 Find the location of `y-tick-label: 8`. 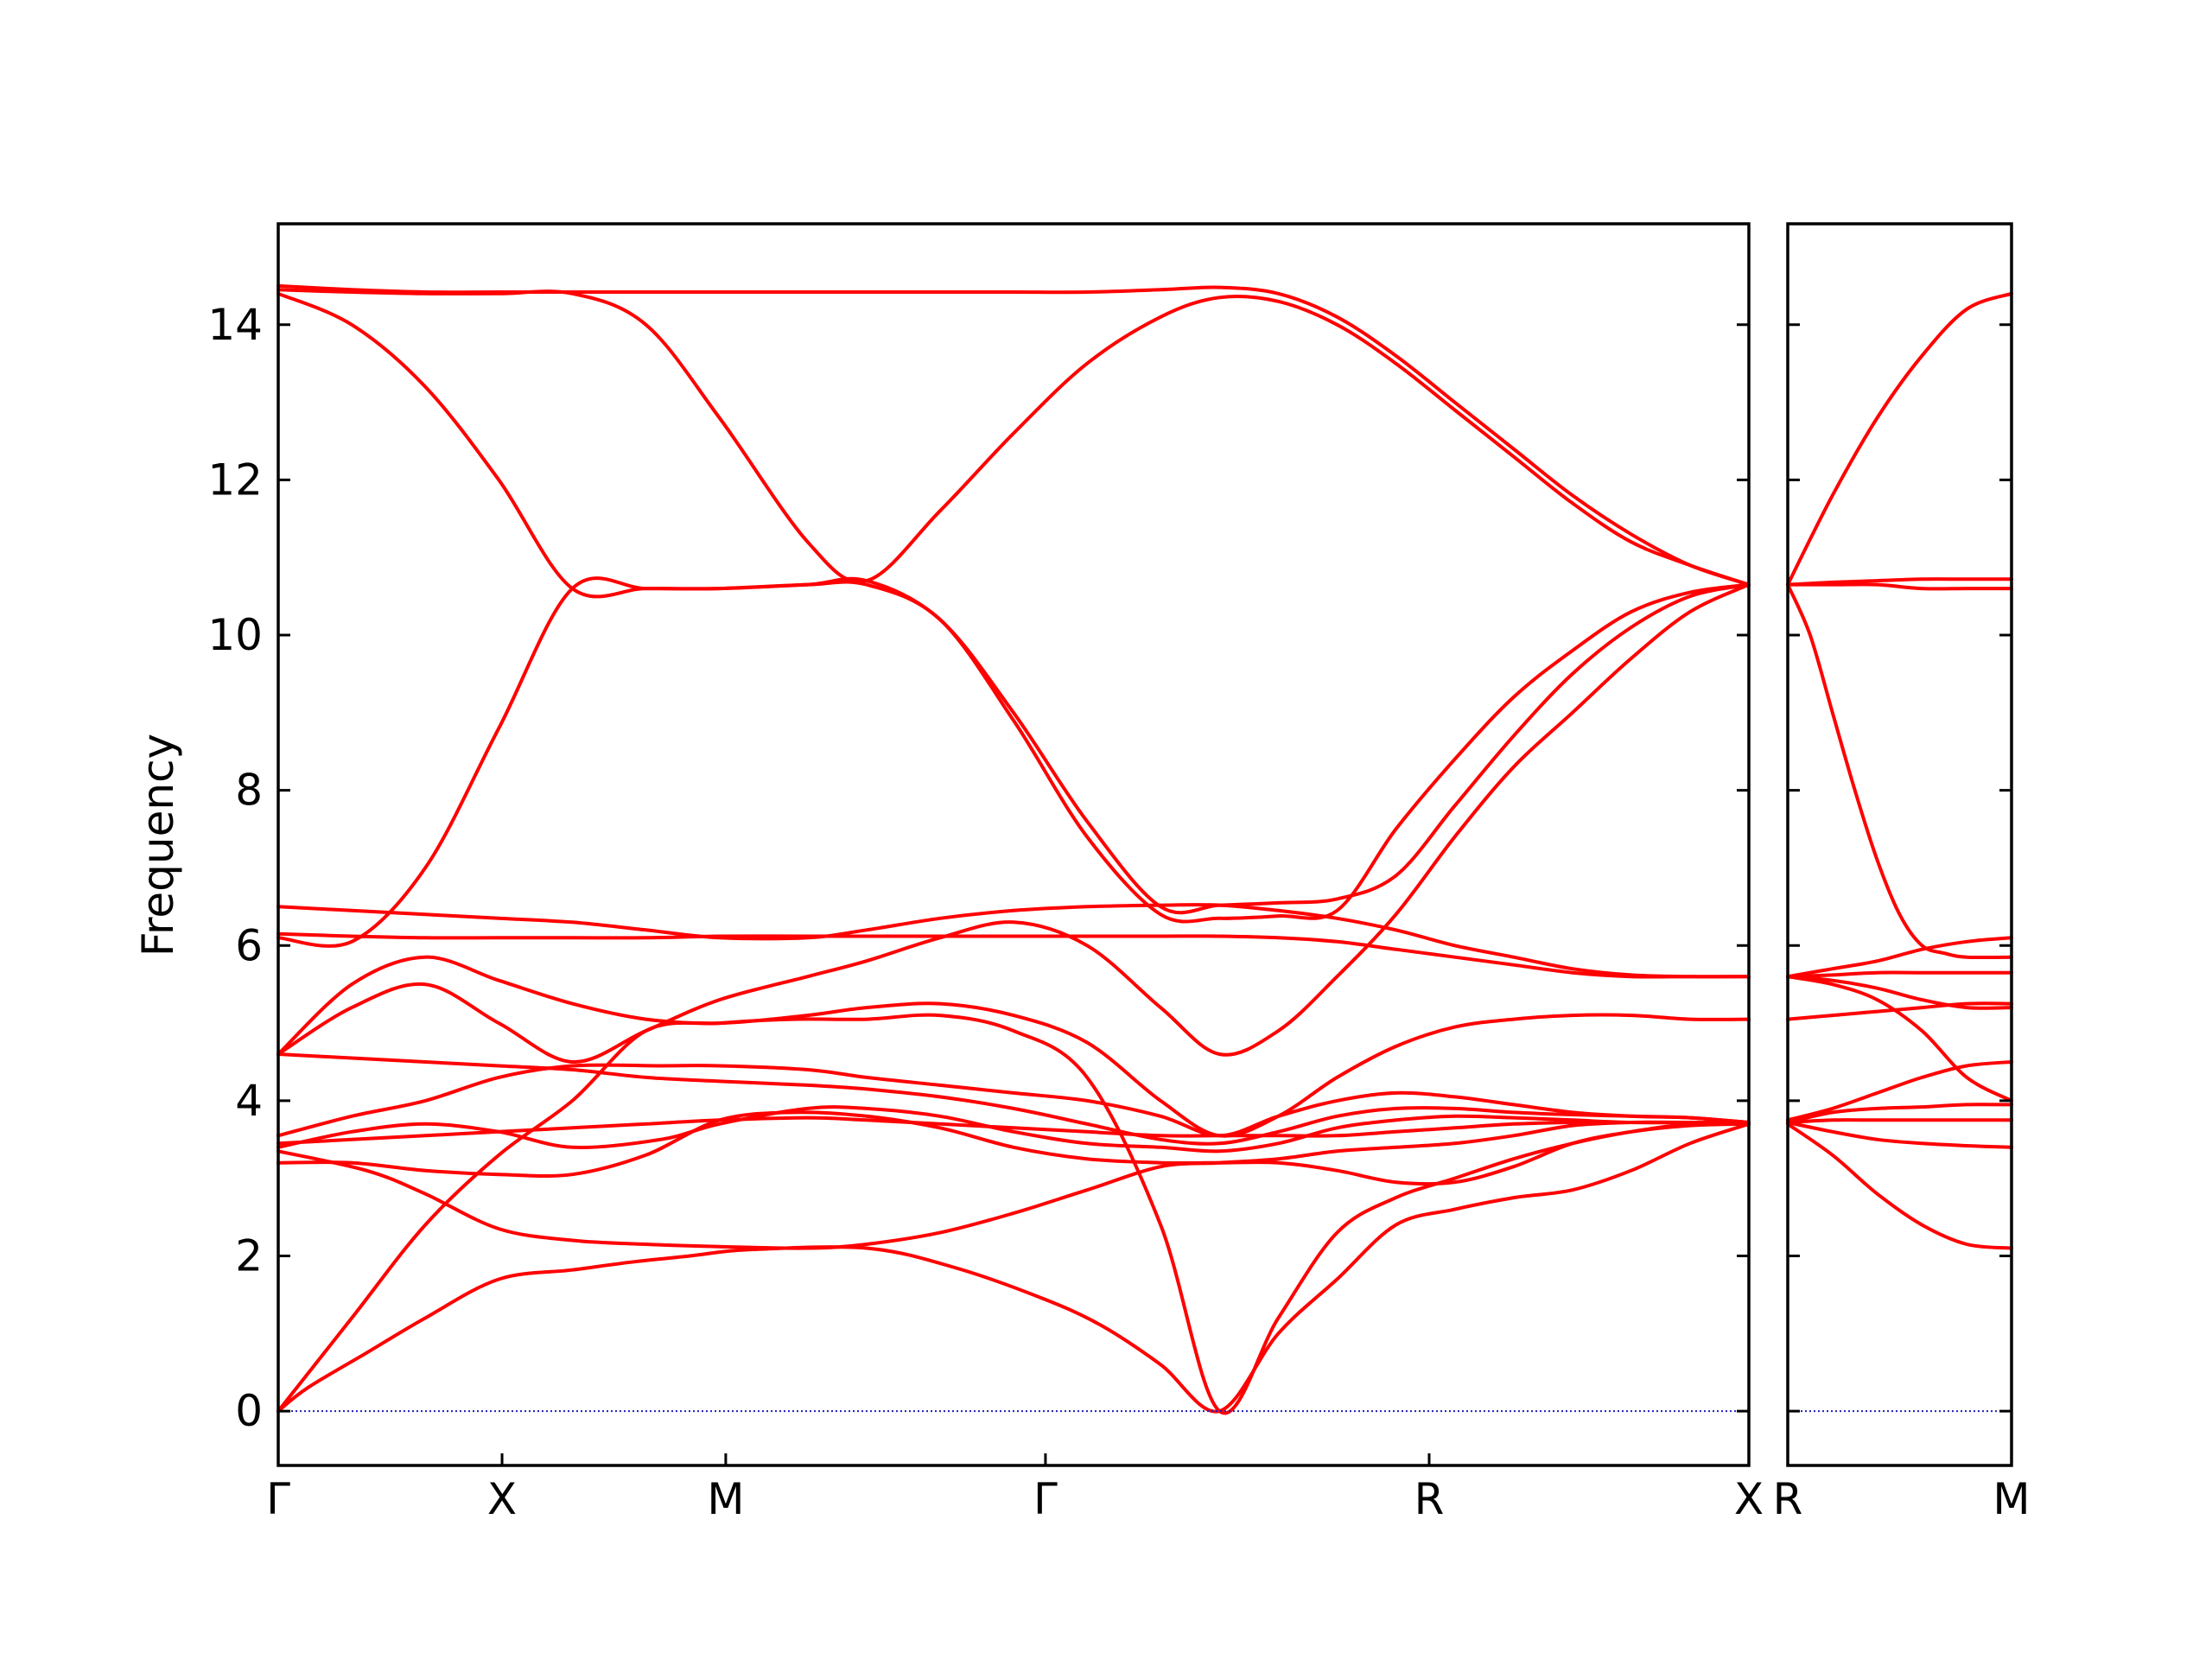

y-tick-label: 8 is located at coordinates (249, 791).